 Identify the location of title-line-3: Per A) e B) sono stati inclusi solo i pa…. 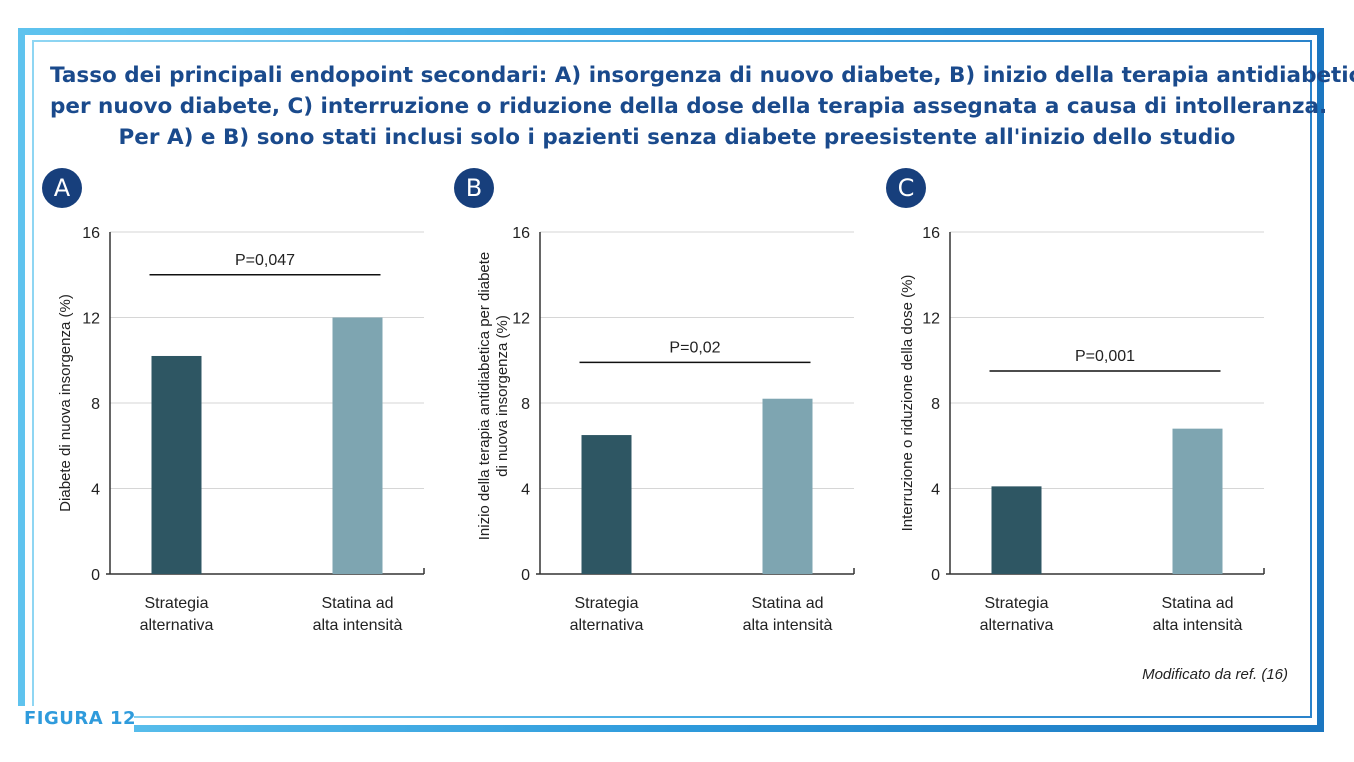
(677, 137).